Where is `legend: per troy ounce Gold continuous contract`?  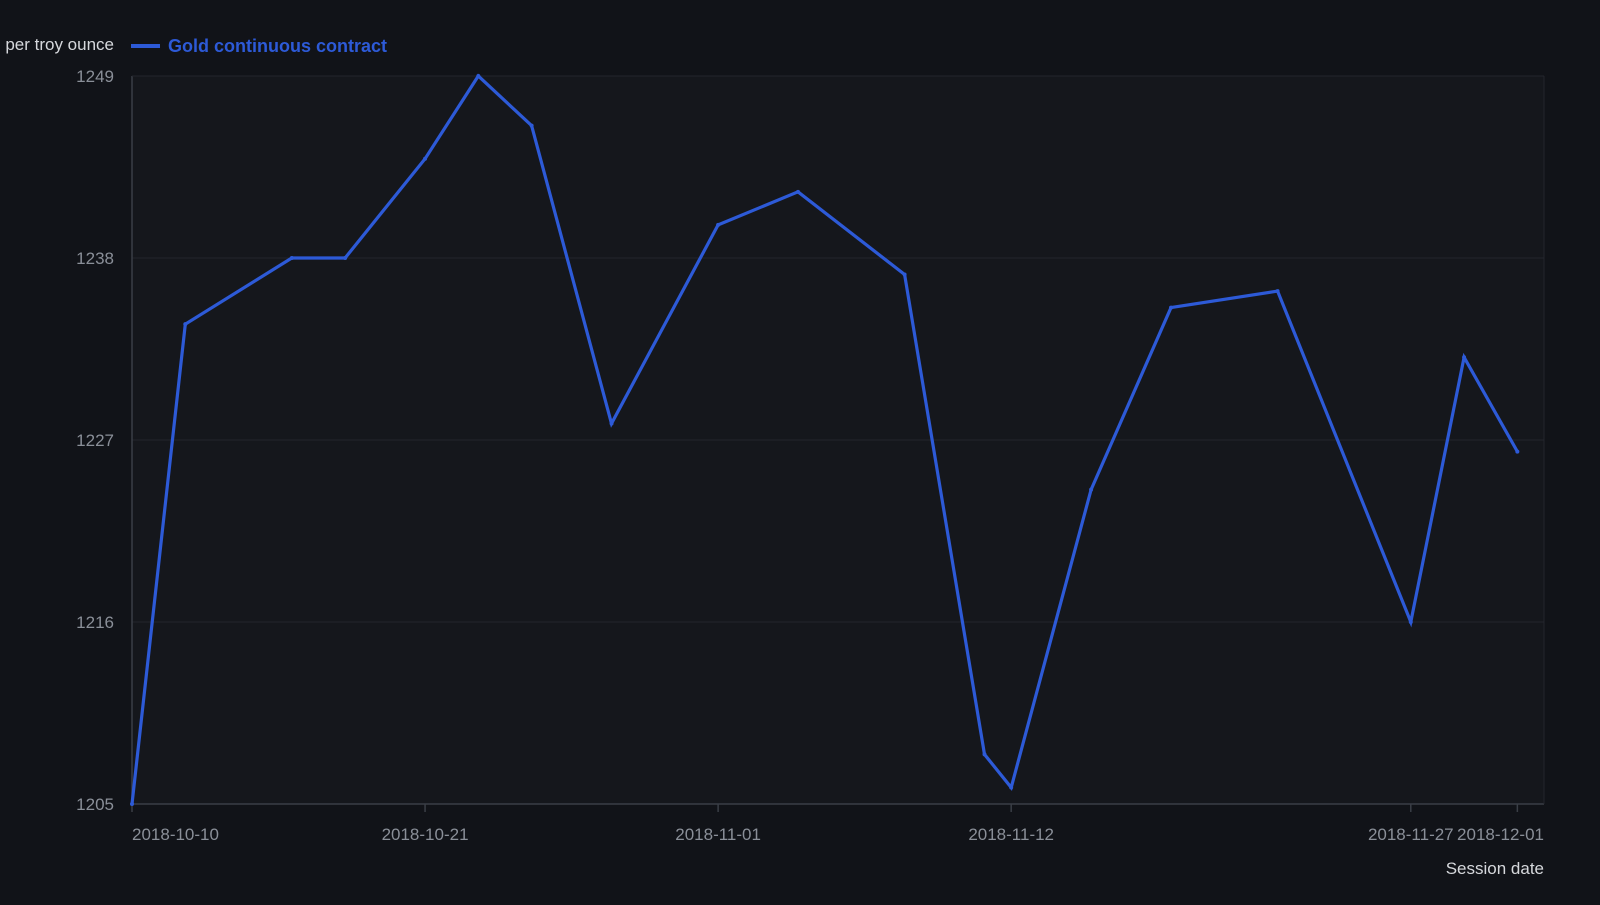
legend: per troy ounce Gold continuous contract is located at coordinates (196, 45).